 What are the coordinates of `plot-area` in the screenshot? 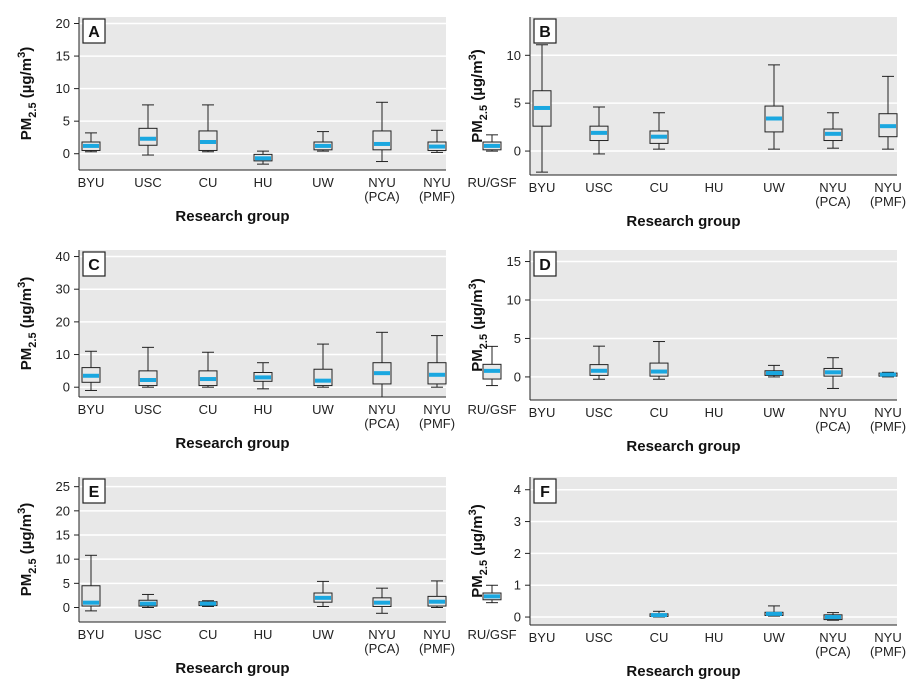 It's located at (713, 551).